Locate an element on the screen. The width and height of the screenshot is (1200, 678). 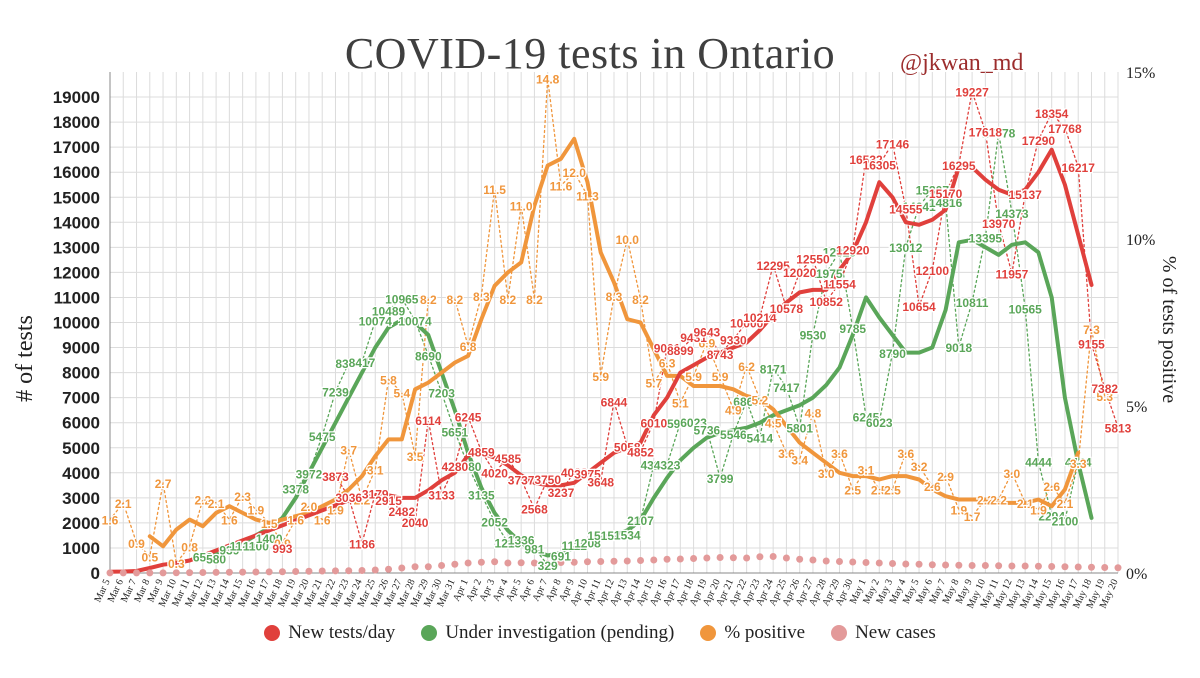
pending-data-label: 13395 is located at coordinates (986, 238).